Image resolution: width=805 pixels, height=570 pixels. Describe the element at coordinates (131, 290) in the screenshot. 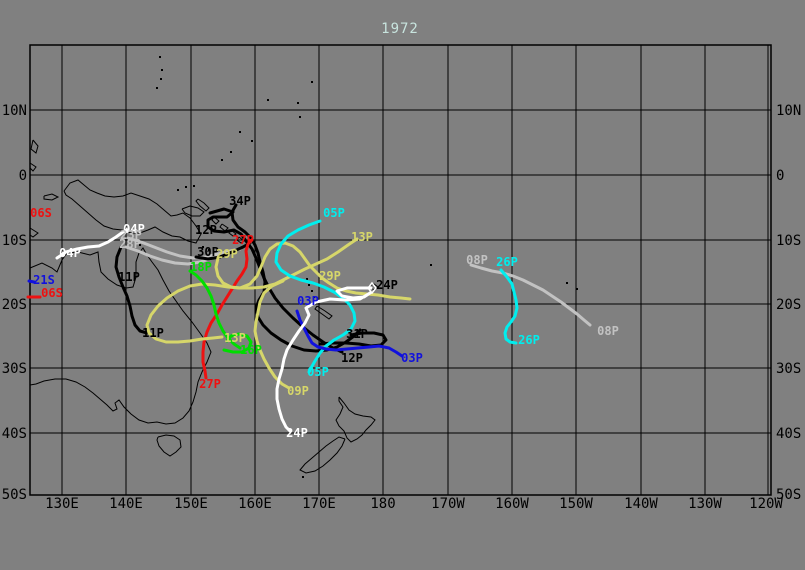

I see `track-11P-path` at that location.